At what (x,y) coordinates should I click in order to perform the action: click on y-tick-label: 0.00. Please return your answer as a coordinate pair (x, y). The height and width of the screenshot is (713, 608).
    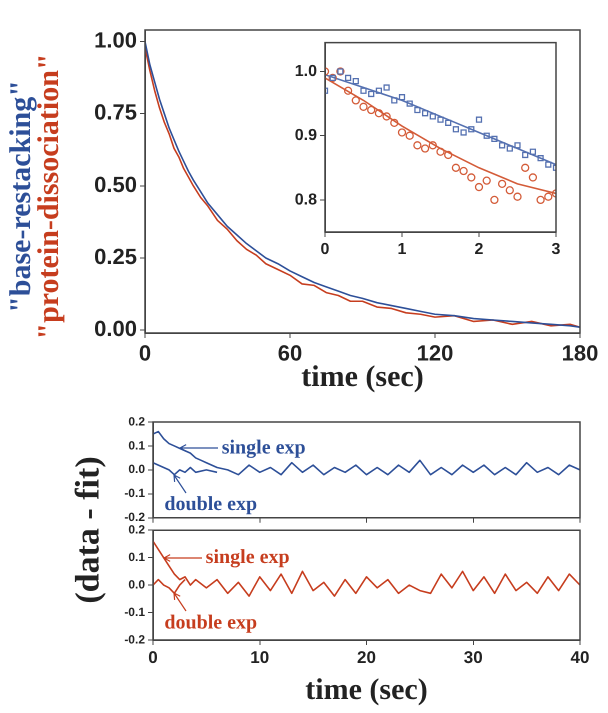
    Looking at the image, I should click on (115, 329).